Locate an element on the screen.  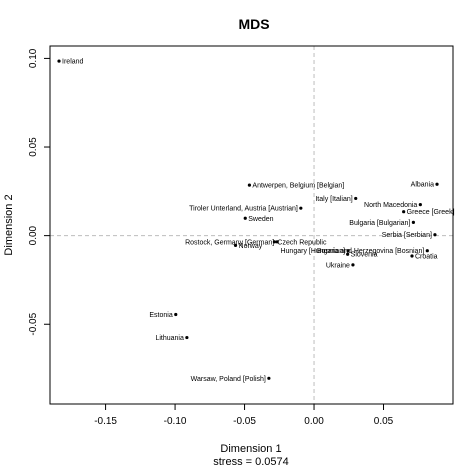
point-label: Greece [Greek] is located at coordinates (431, 212).